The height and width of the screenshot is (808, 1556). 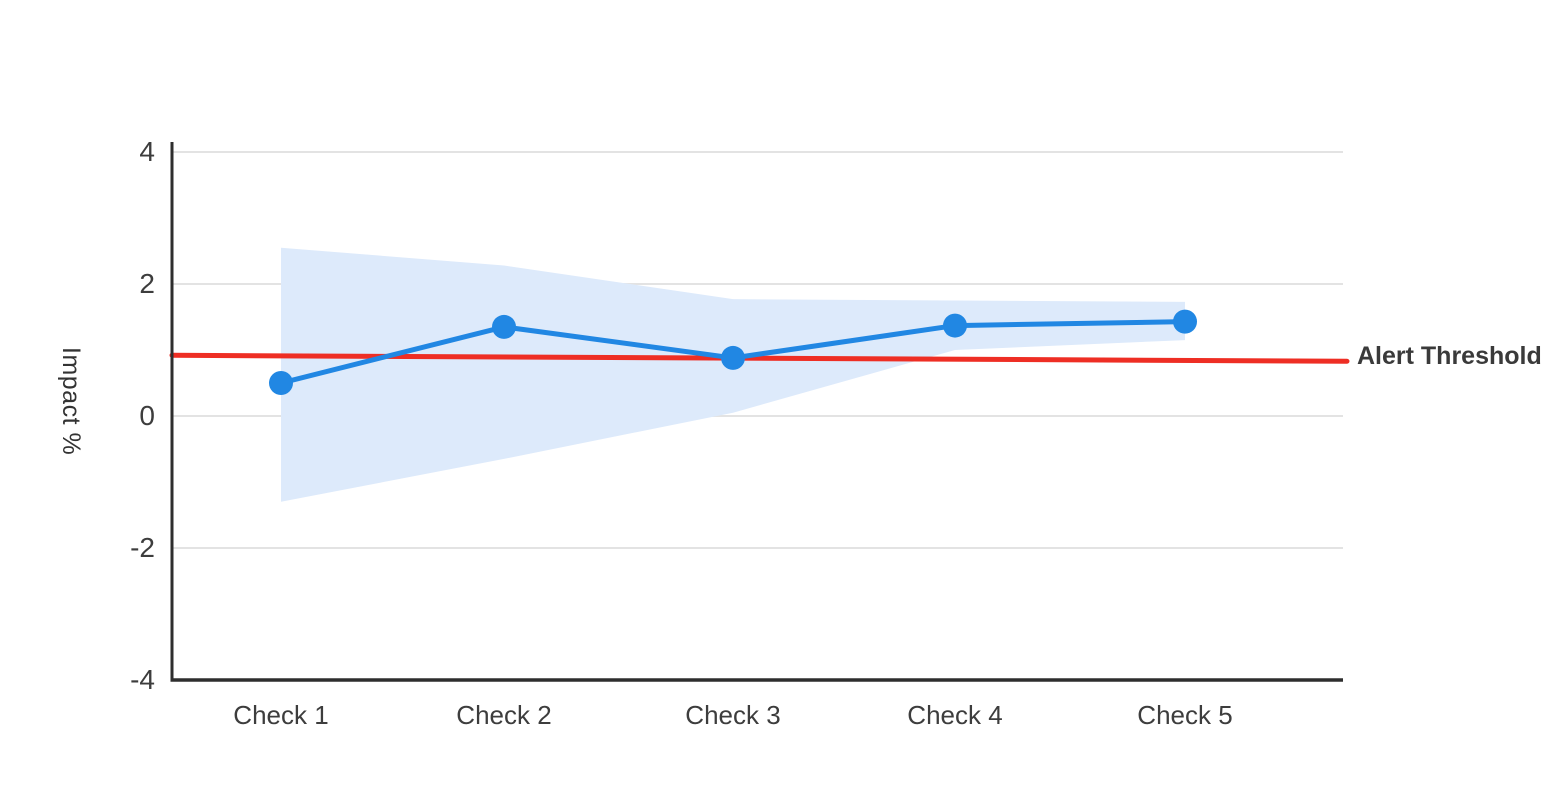 What do you see at coordinates (281, 715) in the screenshot?
I see `x-tick-label-check-1: Check 1` at bounding box center [281, 715].